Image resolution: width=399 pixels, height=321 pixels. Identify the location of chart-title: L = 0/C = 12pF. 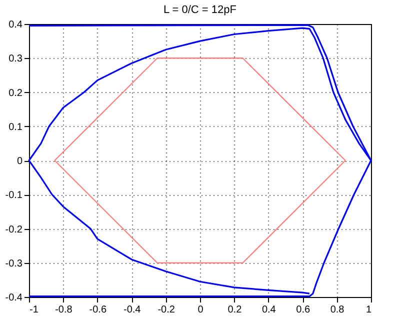
(200, 10).